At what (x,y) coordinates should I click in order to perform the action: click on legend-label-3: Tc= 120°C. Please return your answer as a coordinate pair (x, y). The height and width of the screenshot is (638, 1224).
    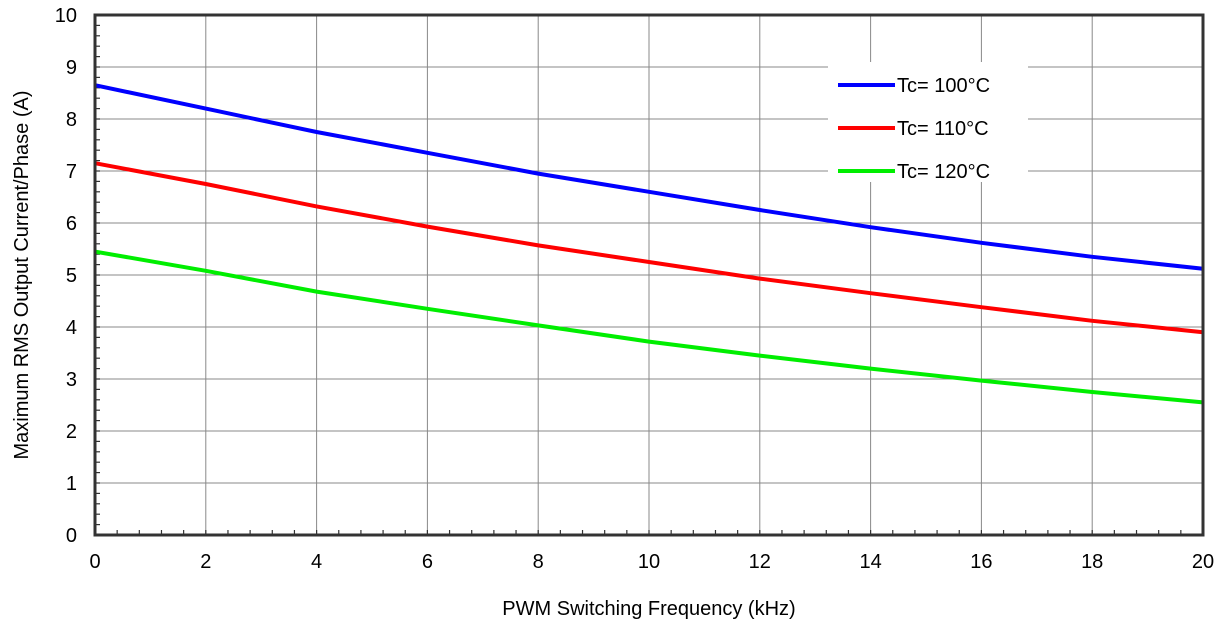
    Looking at the image, I should click on (943, 172).